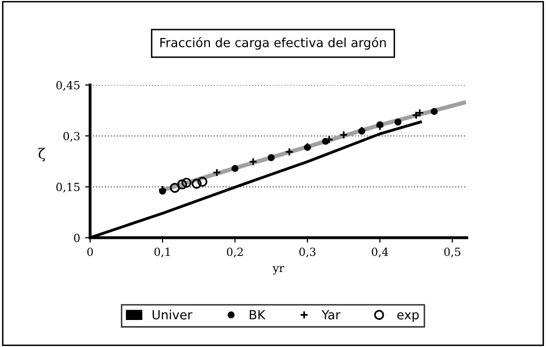  I want to click on y-tick-label: 0,15, so click(68, 187).